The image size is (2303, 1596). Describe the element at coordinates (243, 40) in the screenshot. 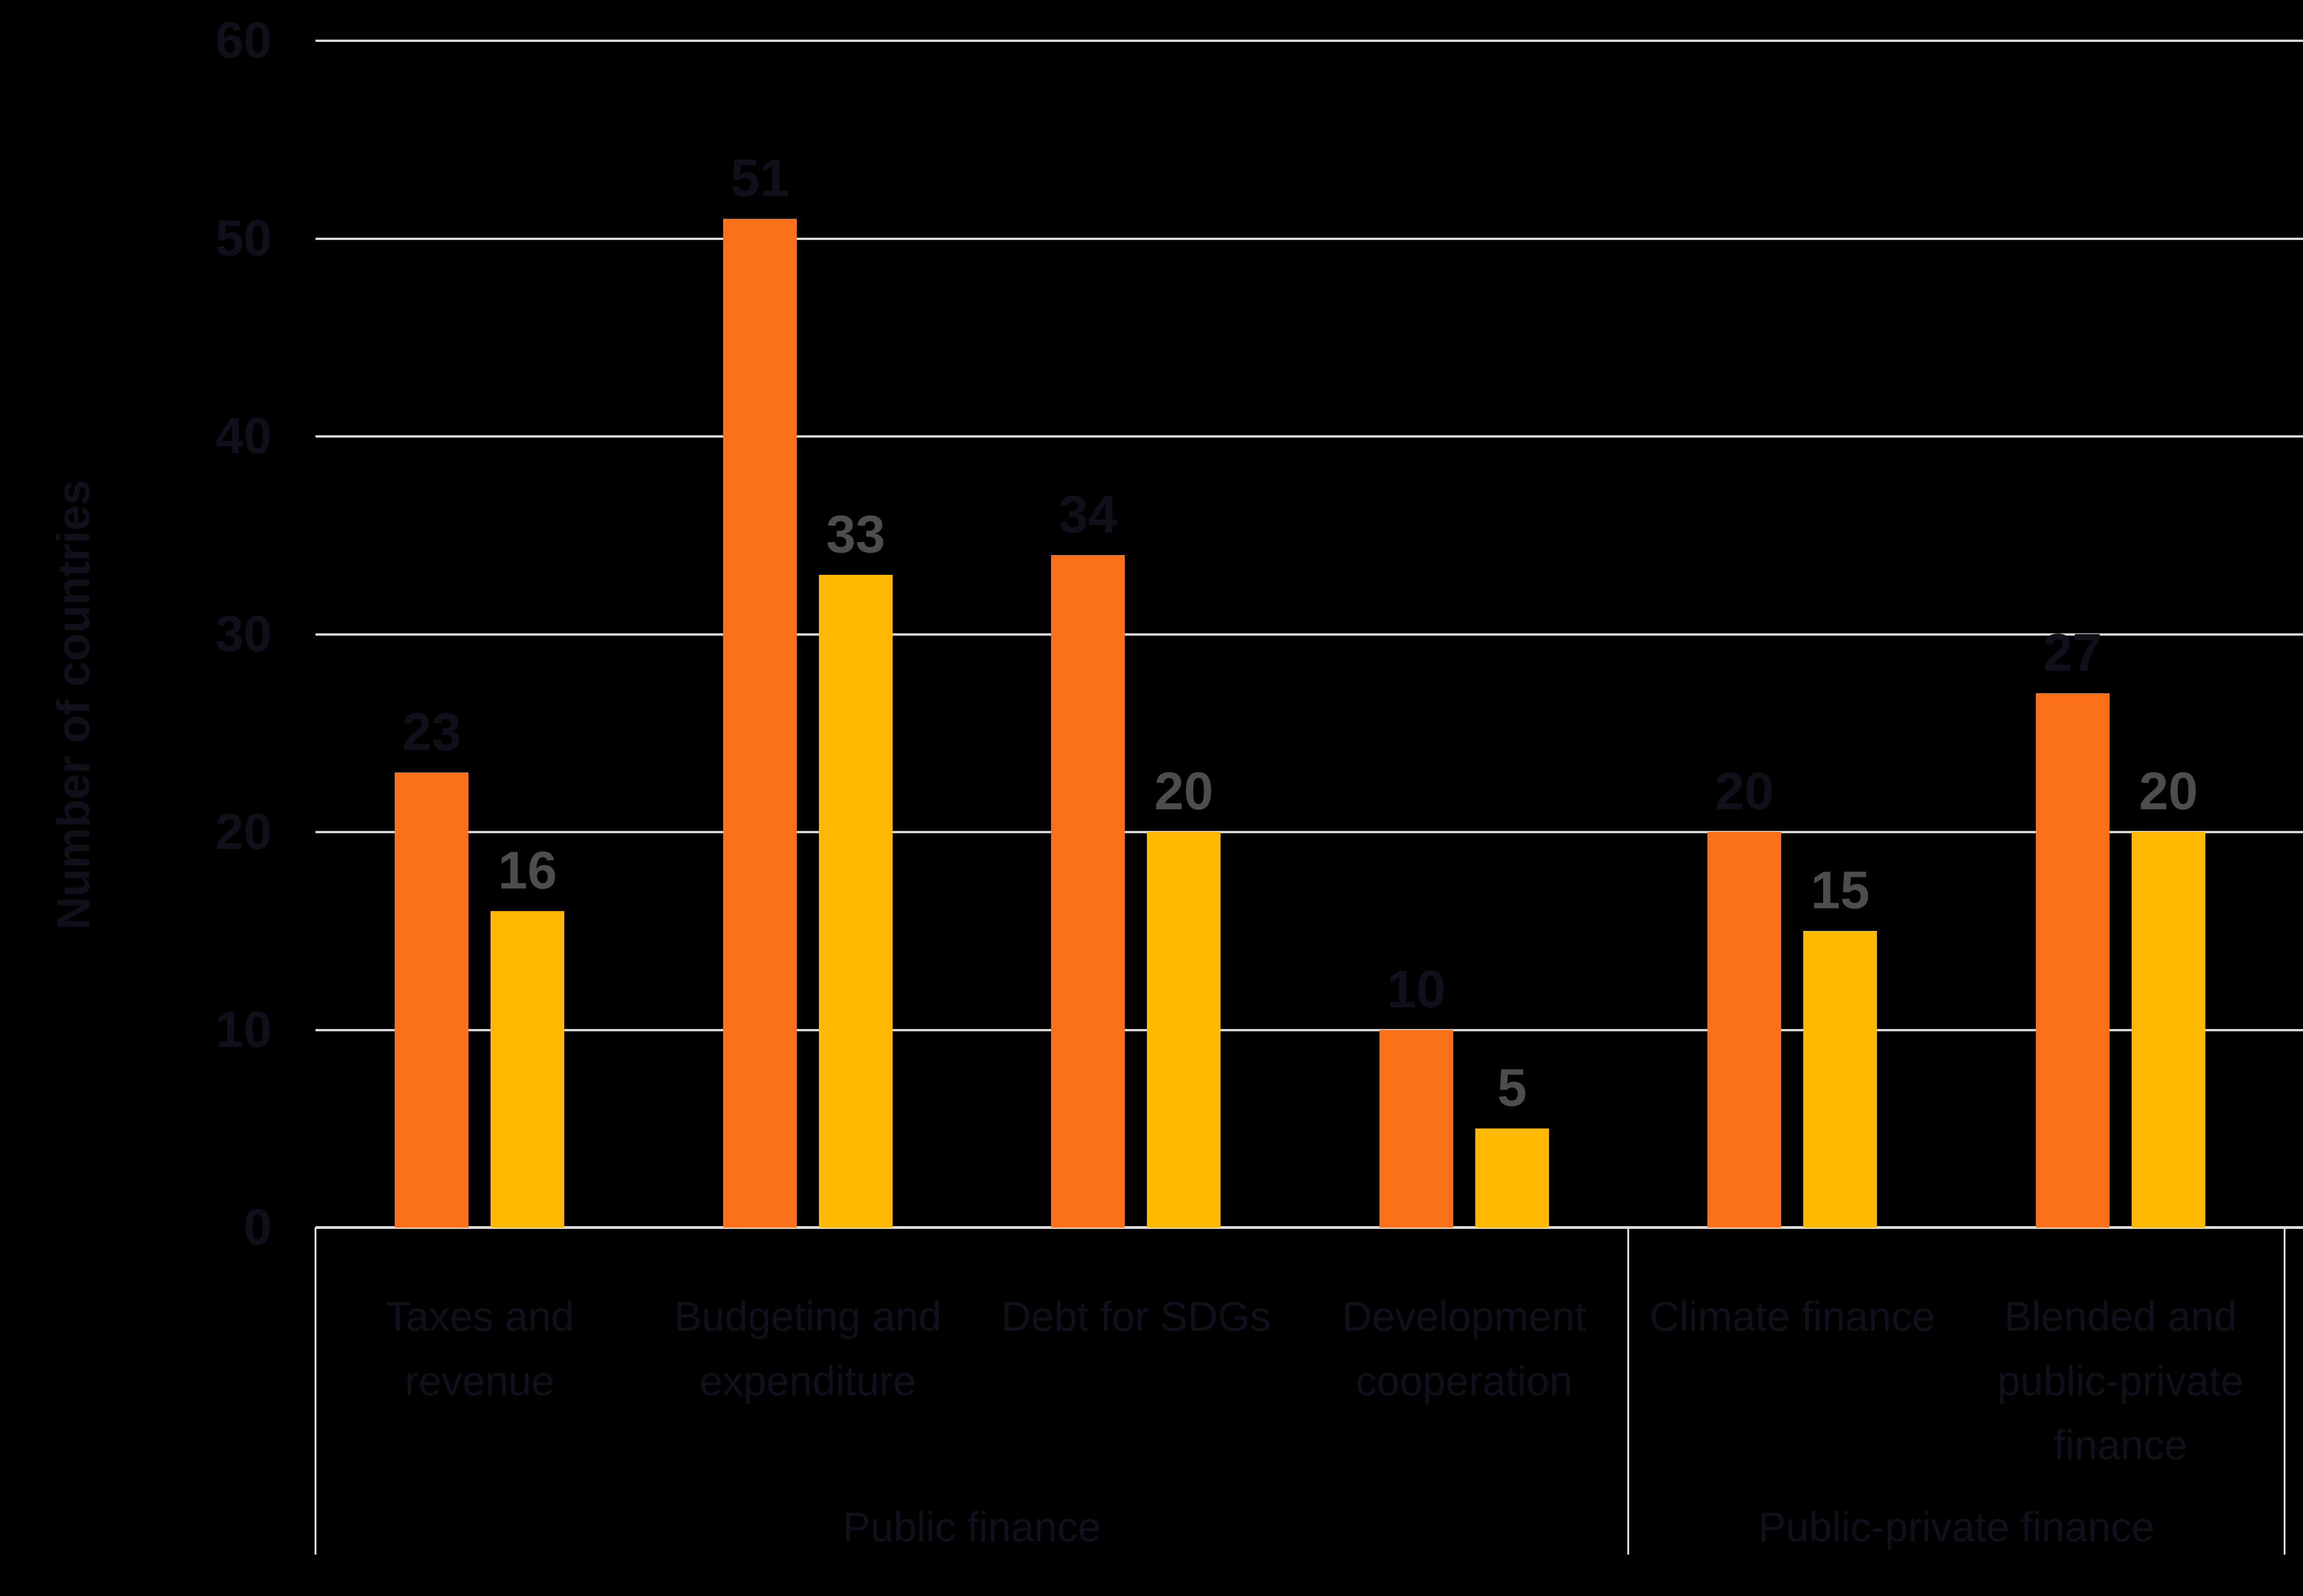

I see `y-tick-label: 60` at that location.